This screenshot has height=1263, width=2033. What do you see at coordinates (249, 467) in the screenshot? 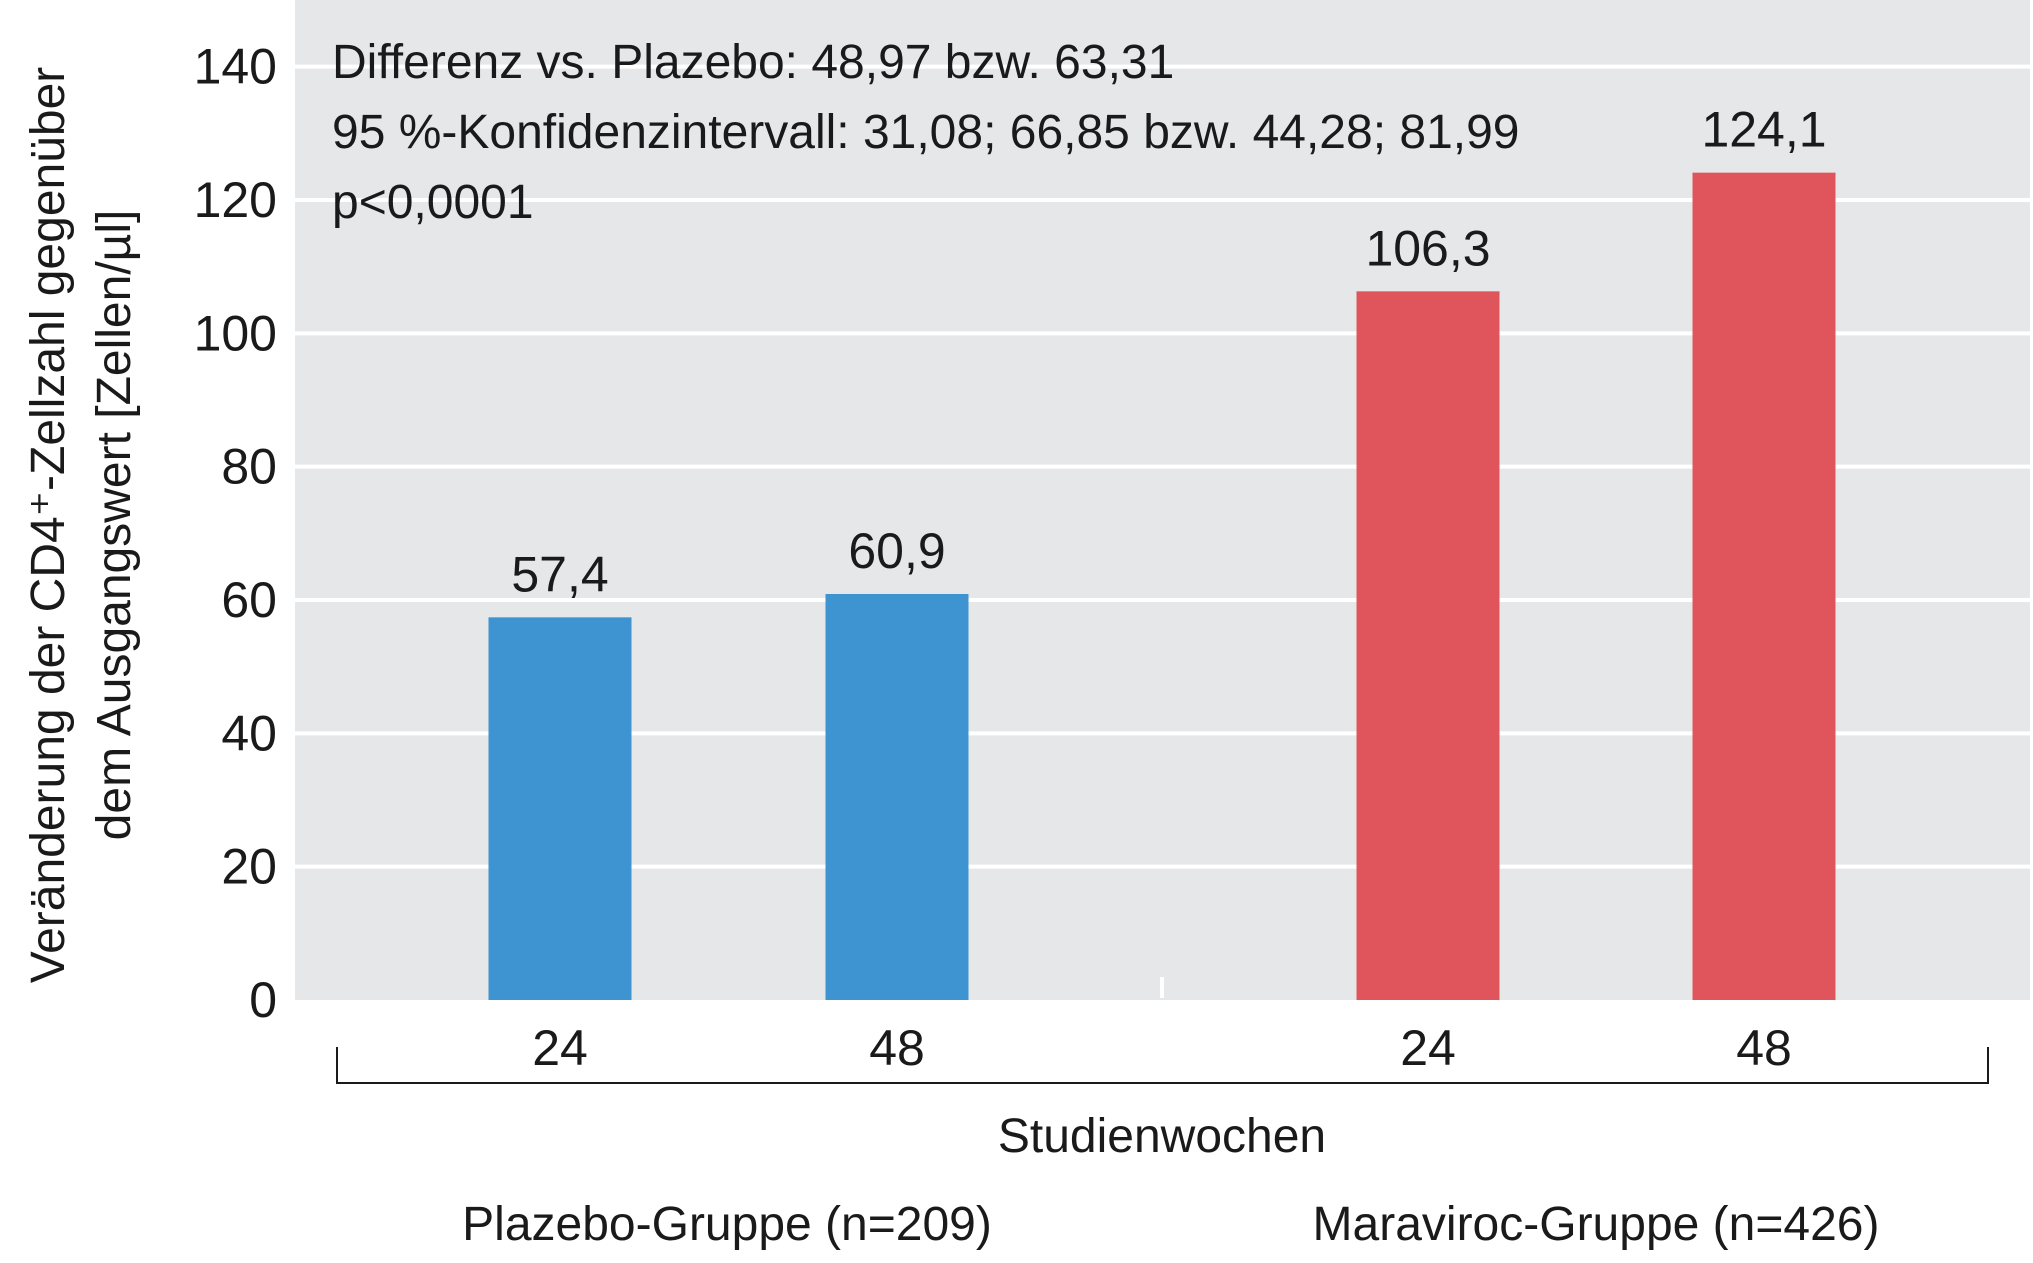
I see `y-tick-label: 80` at bounding box center [249, 467].